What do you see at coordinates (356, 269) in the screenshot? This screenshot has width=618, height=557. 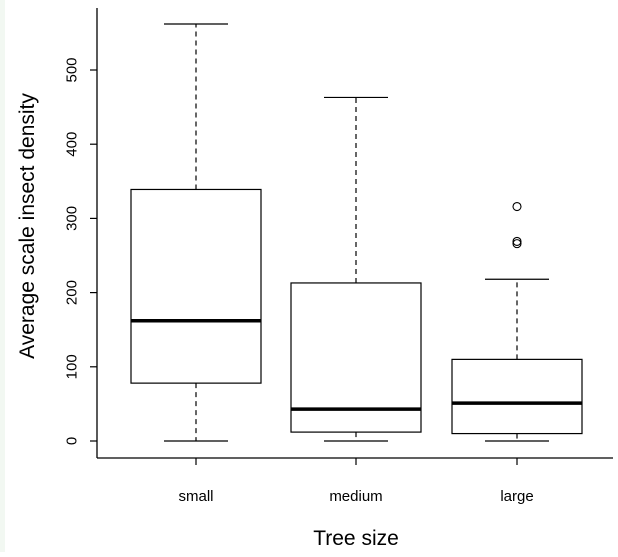 I see `box-medium` at bounding box center [356, 269].